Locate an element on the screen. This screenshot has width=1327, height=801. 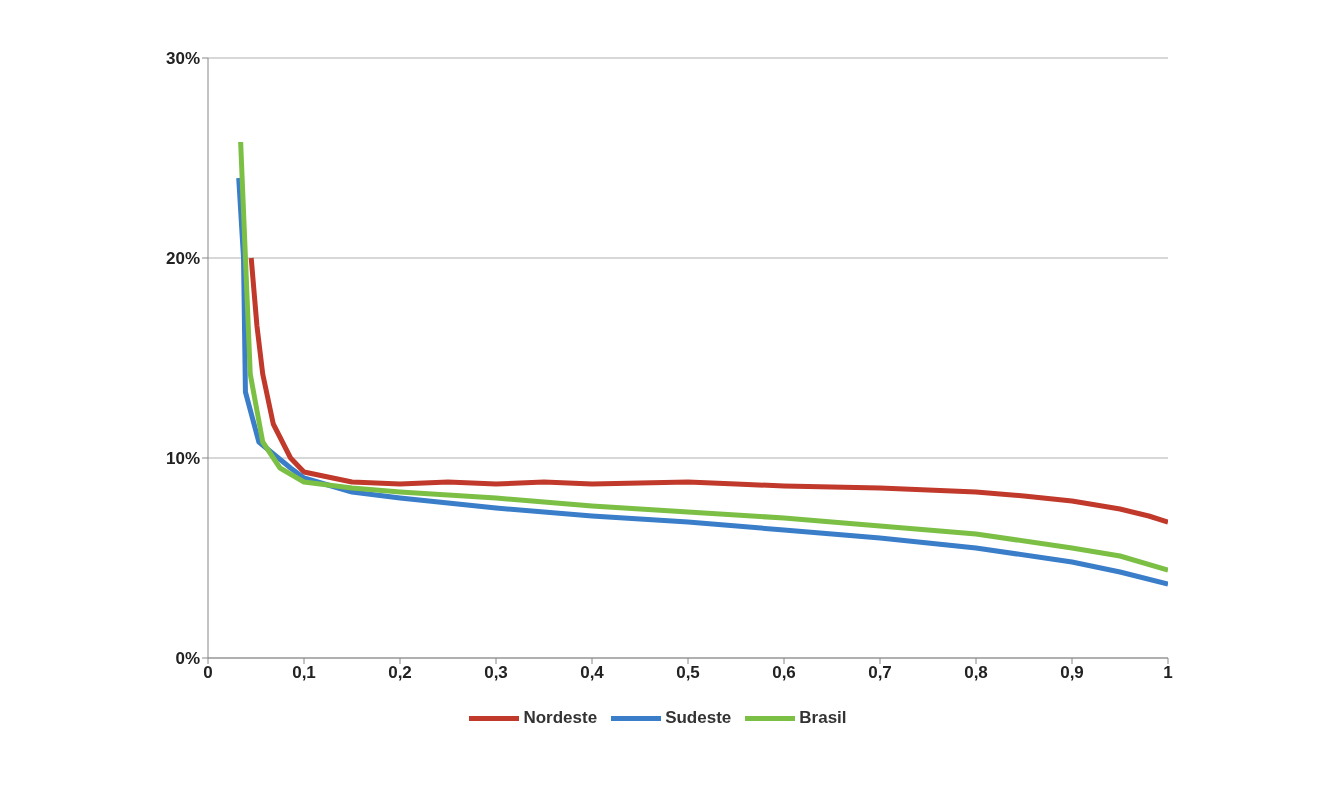
x-tick-label: 0,3 is located at coordinates (496, 673).